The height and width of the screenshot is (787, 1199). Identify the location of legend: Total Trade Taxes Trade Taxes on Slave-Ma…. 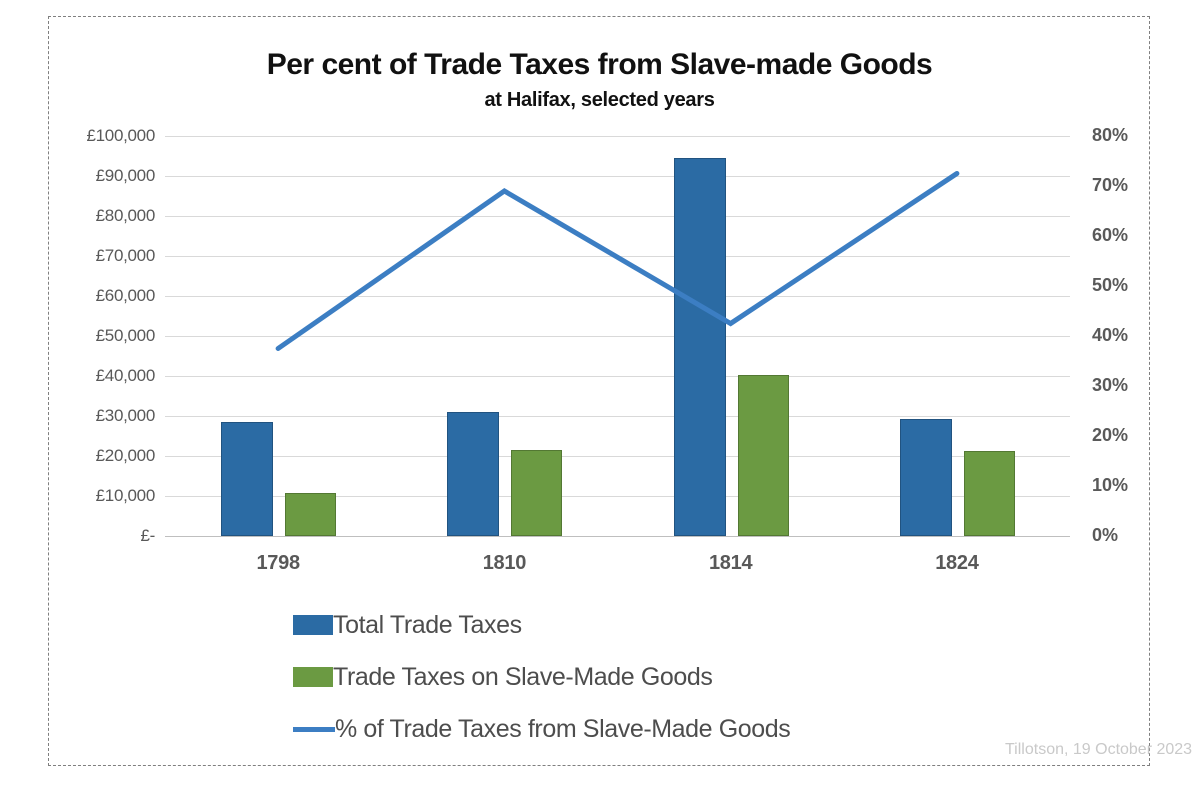
(542, 685).